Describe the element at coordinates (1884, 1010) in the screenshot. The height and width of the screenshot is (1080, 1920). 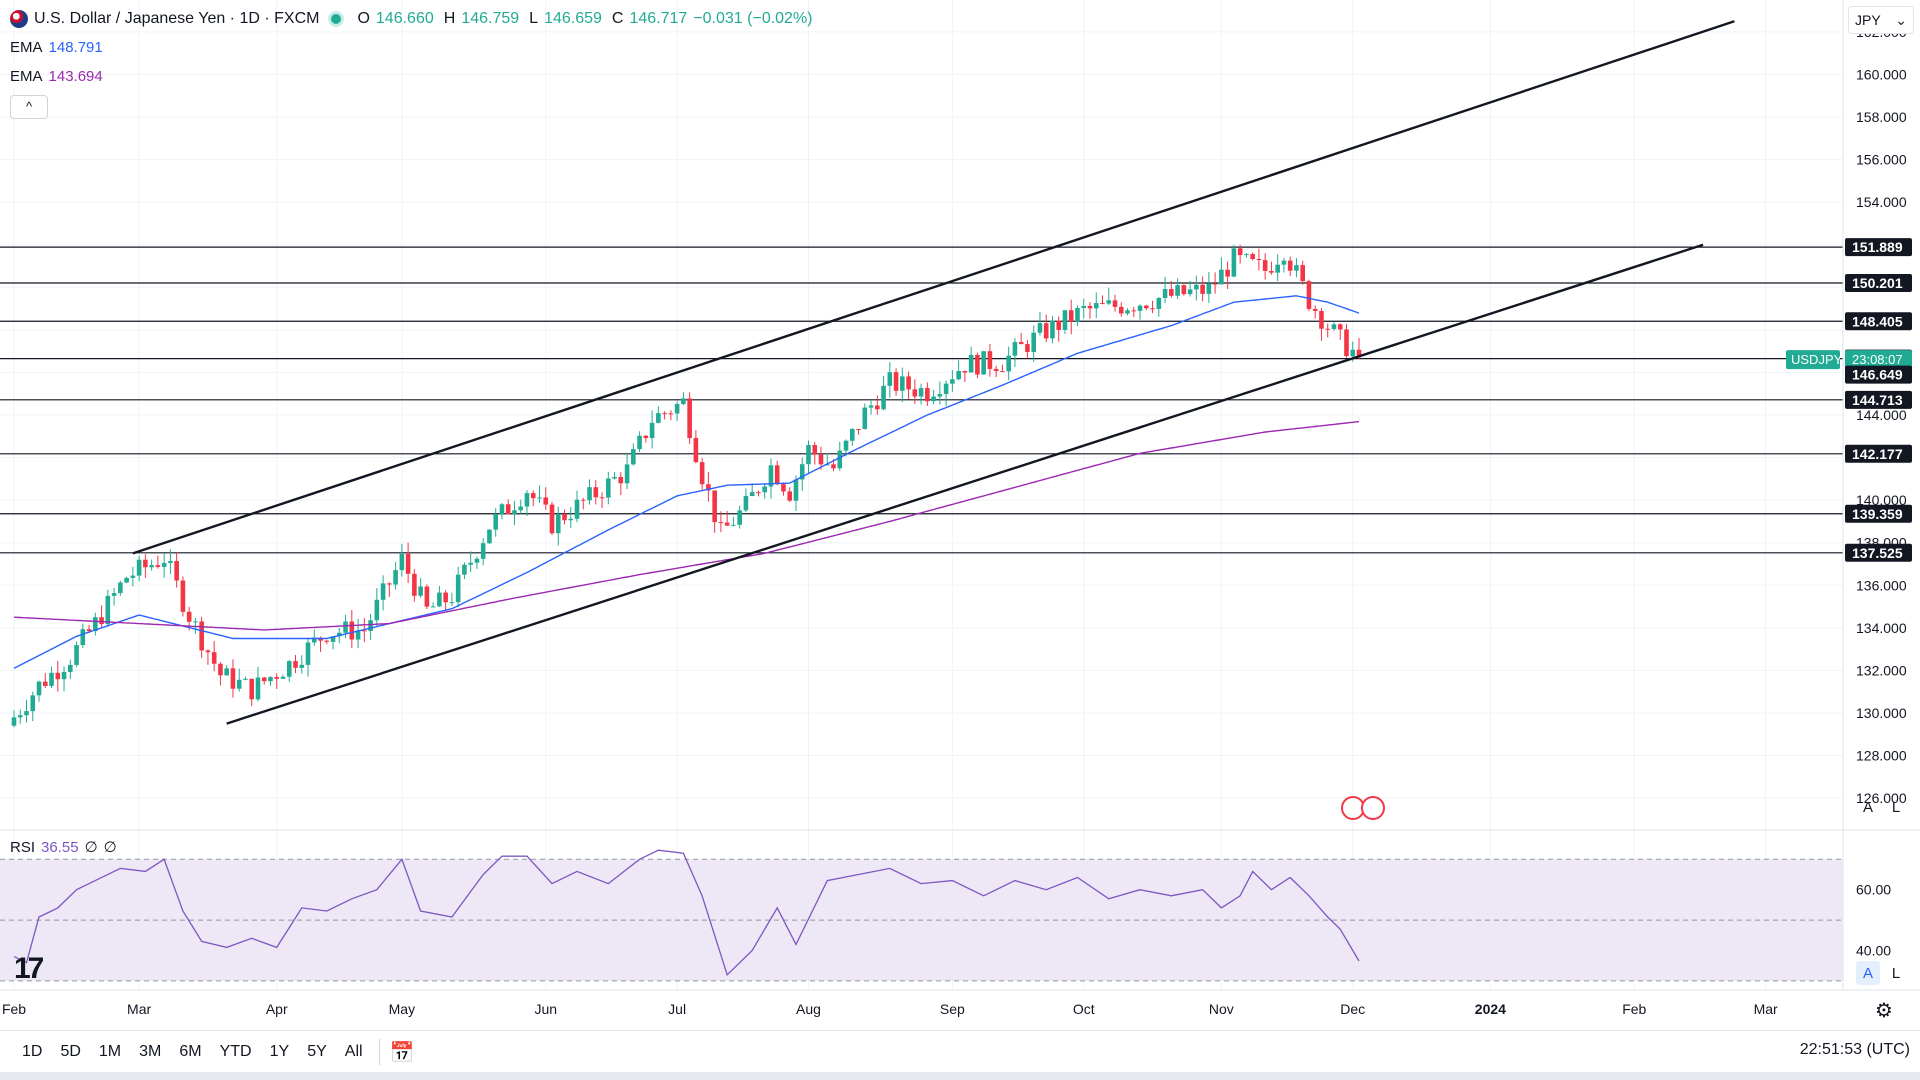
I see `settings-gear-icon: ⚙` at that location.